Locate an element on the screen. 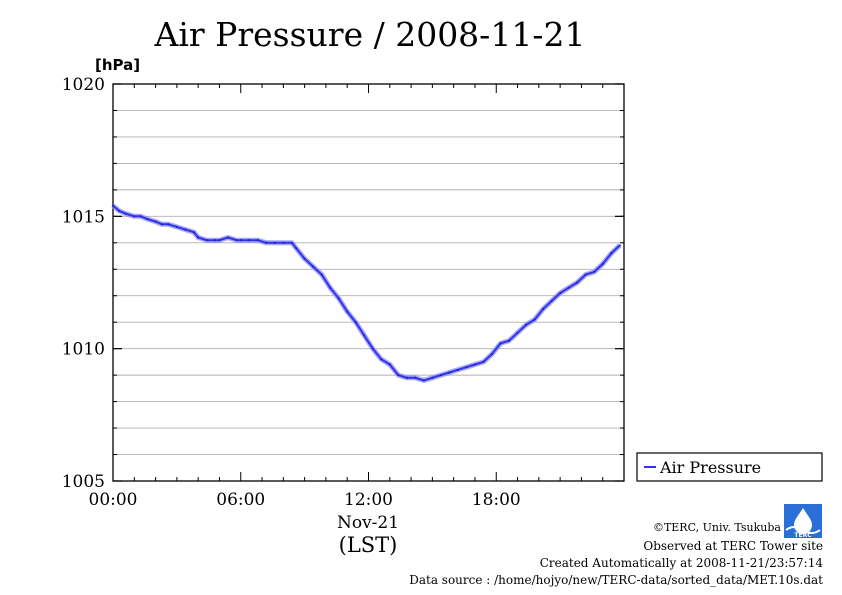 The height and width of the screenshot is (595, 842). x-tick-label: 12:00 is located at coordinates (368, 500).